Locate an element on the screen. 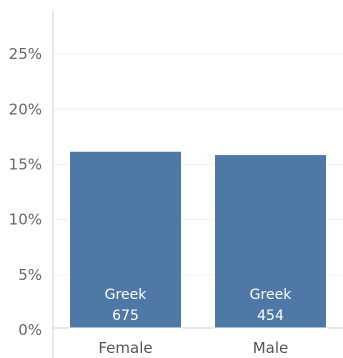 Image resolution: width=343 pixels, height=358 pixels. y-tick-label: 15% is located at coordinates (25, 164).